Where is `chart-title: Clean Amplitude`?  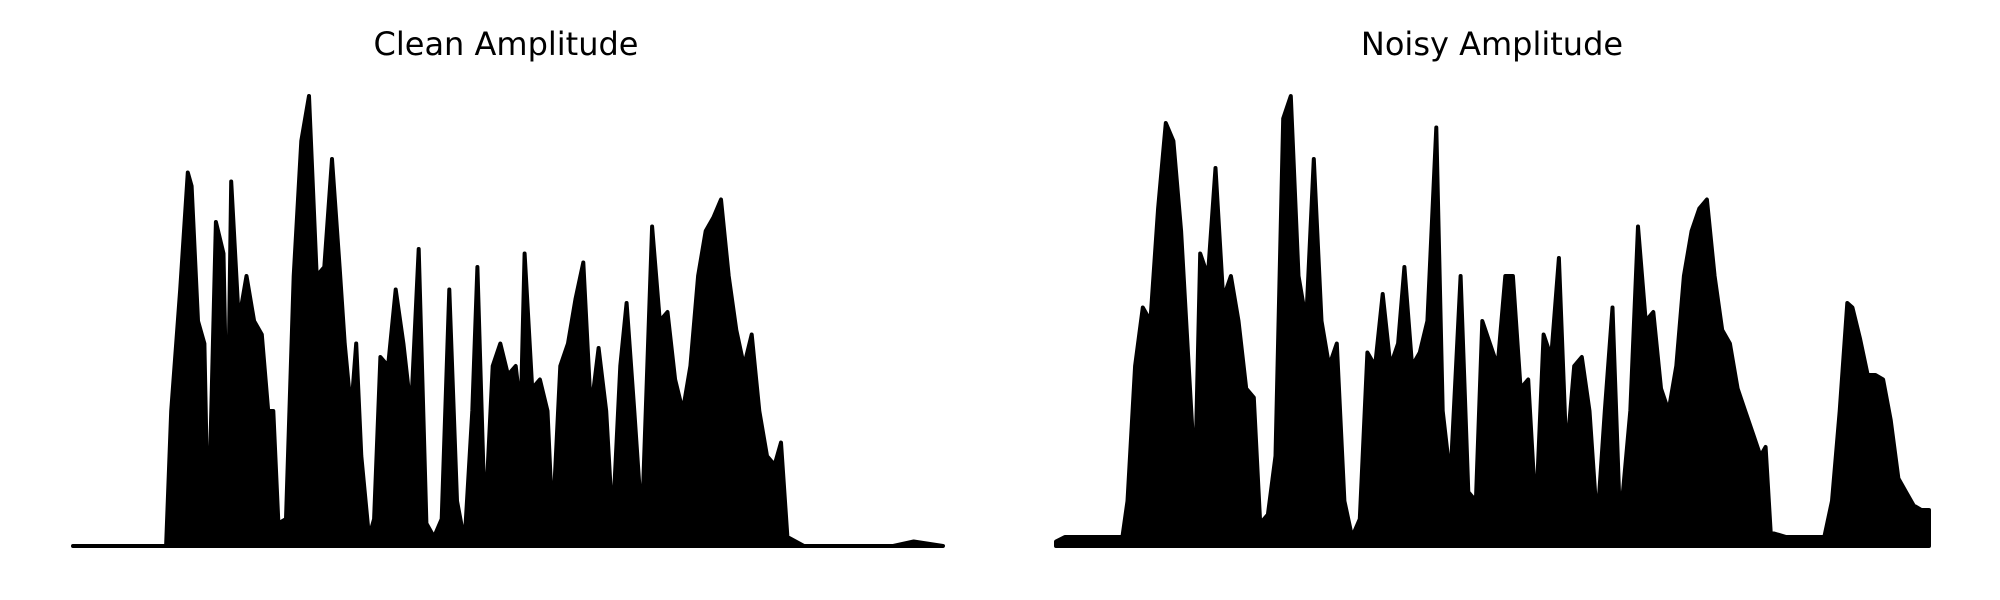 chart-title: Clean Amplitude is located at coordinates (506, 44).